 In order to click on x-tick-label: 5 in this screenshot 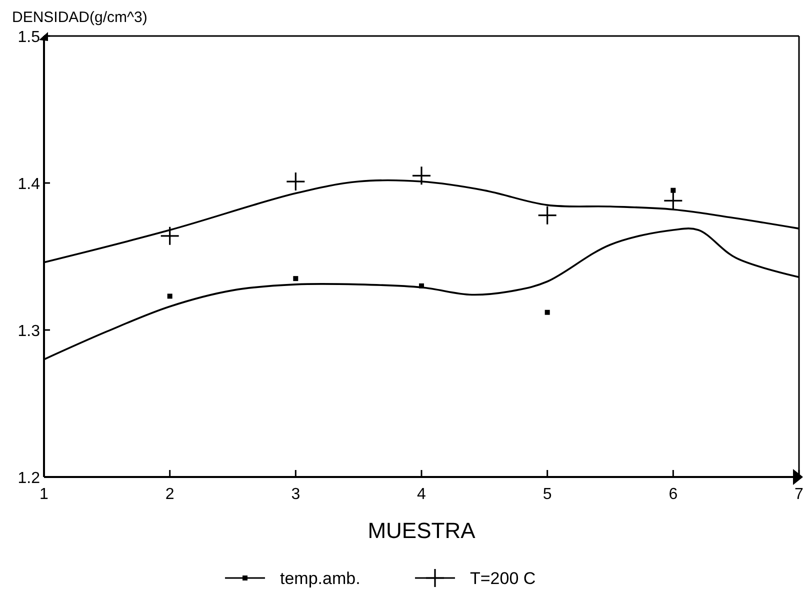, I will do `click(547, 494)`.